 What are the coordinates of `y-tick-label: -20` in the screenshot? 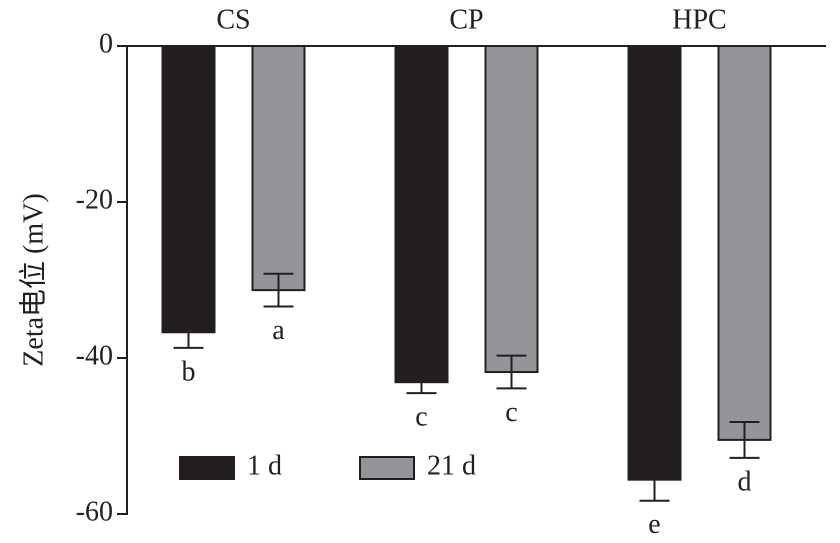 It's located at (94, 199).